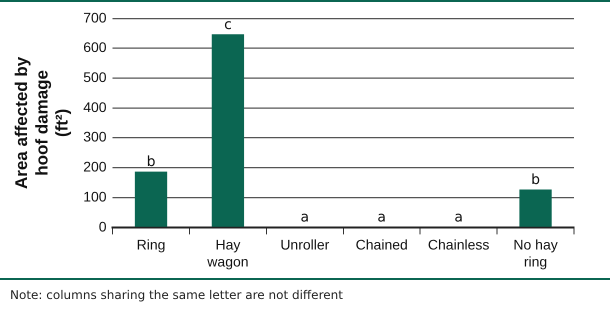  I want to click on x-tick-label: Chainless, so click(459, 244).